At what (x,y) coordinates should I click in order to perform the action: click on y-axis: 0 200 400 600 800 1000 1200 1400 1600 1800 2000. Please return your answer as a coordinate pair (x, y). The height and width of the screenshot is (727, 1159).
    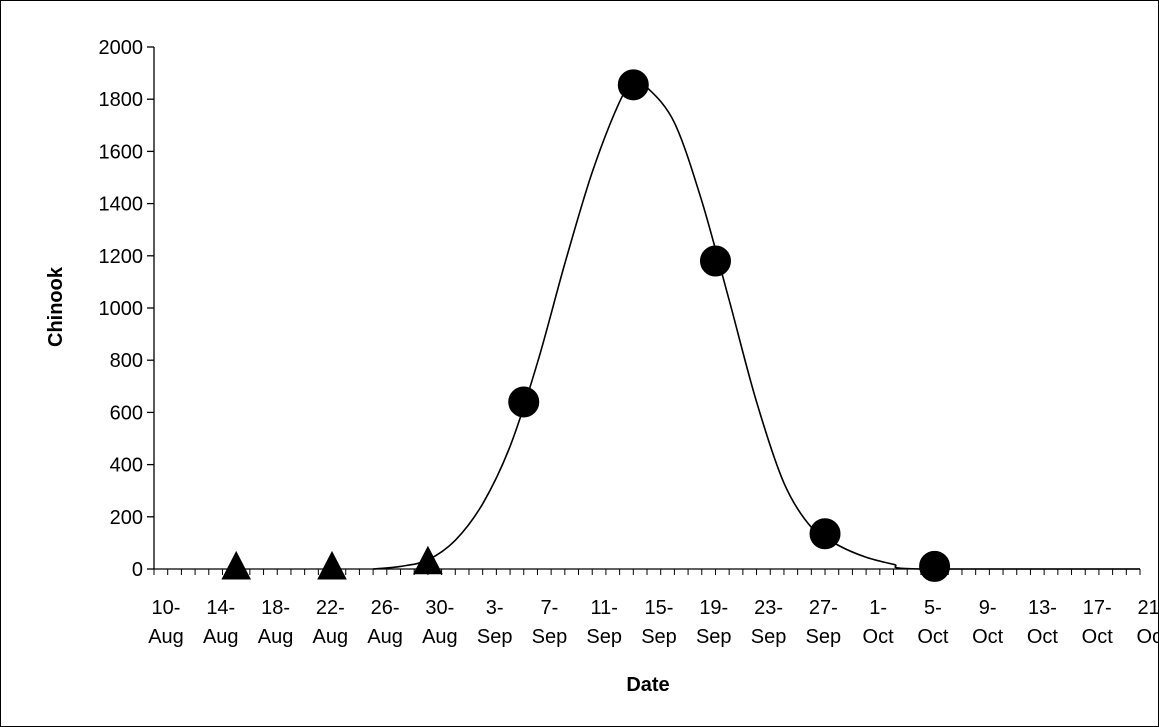
    Looking at the image, I should click on (127, 309).